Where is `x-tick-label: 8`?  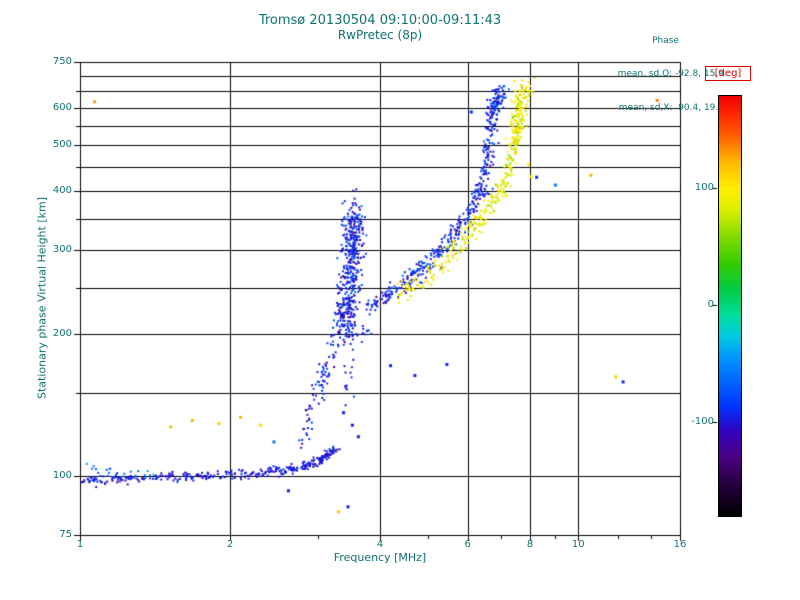 x-tick-label: 8 is located at coordinates (530, 544).